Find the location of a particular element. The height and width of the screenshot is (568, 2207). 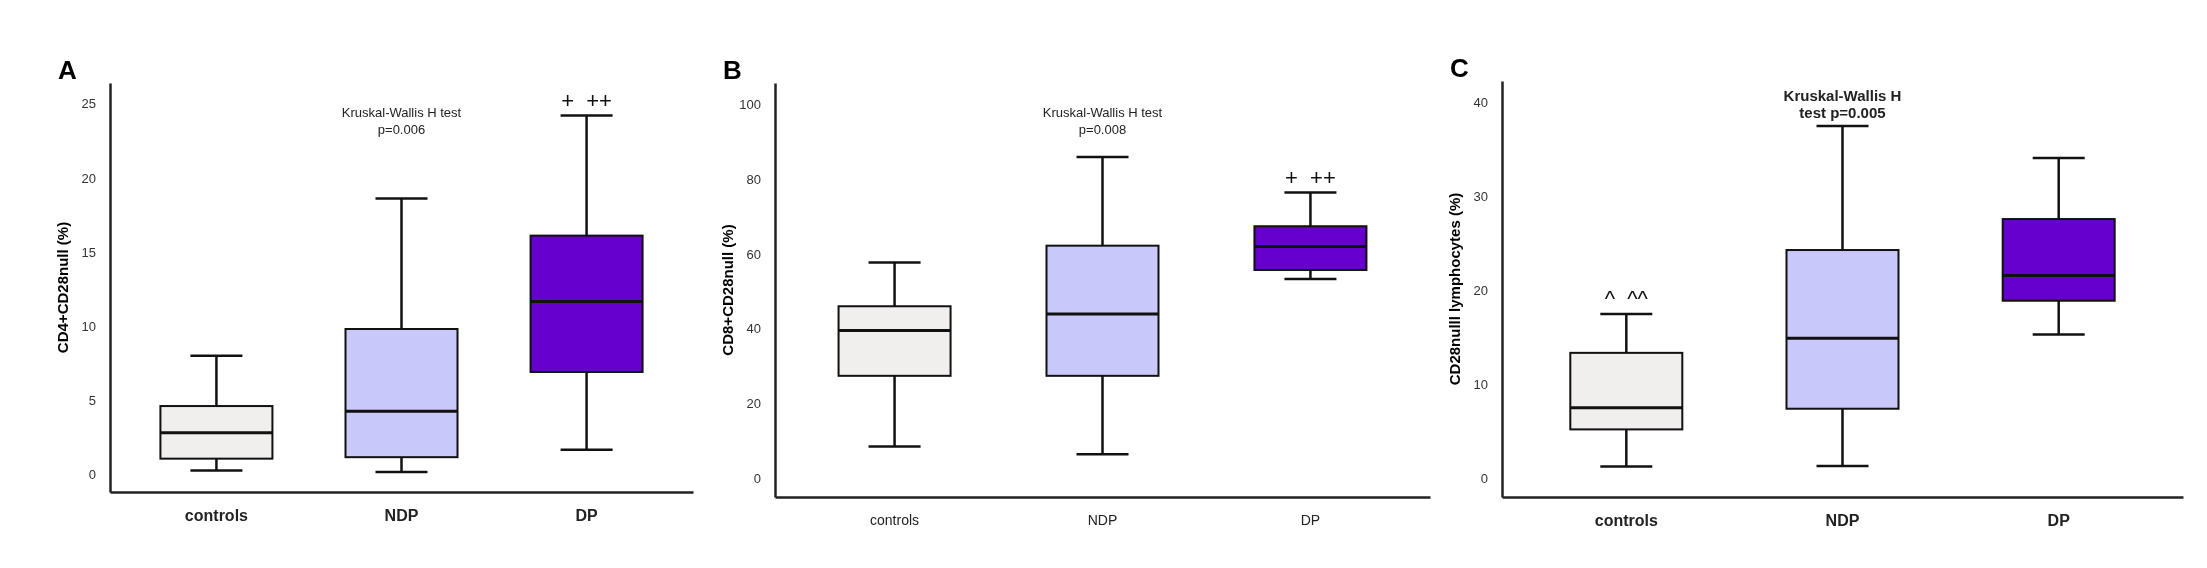

annotation: ^ ^^ is located at coordinates (1626, 298).